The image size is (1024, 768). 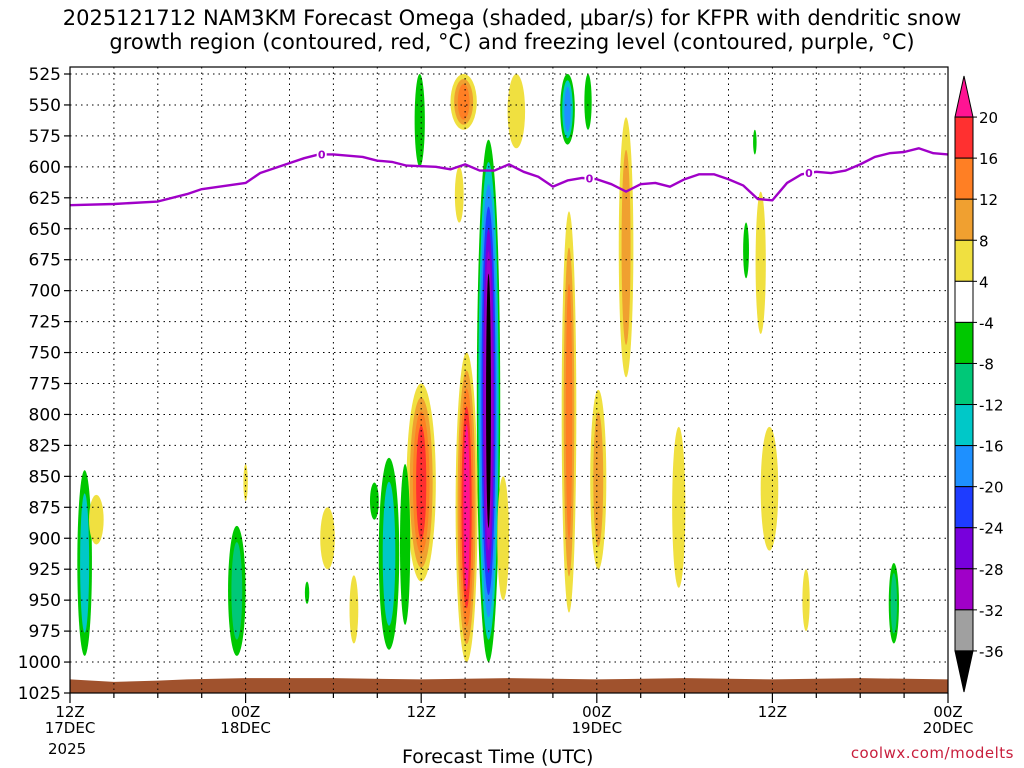 What do you see at coordinates (67, 749) in the screenshot?
I see `year-label: 2025` at bounding box center [67, 749].